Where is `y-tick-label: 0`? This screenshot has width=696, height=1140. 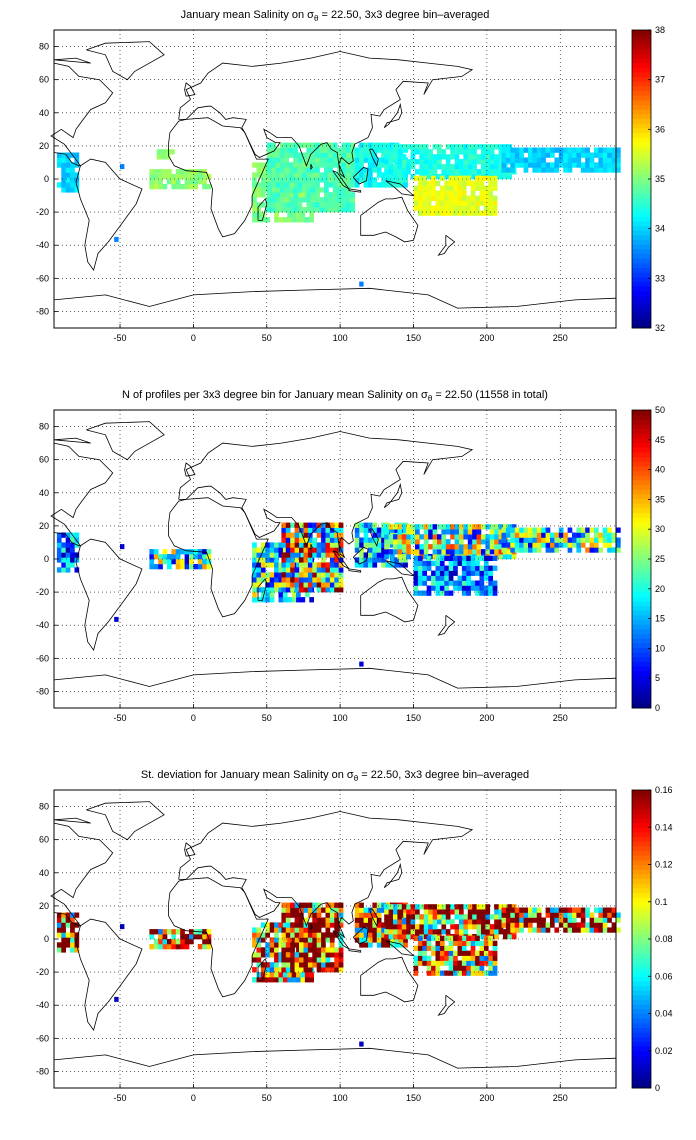
y-tick-label: 0 is located at coordinates (46, 559).